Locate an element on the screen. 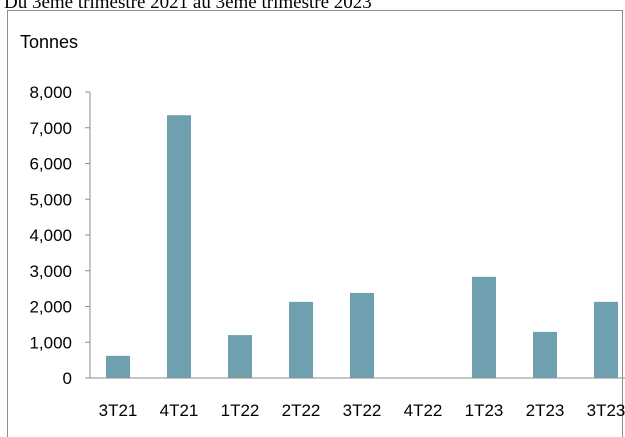 The height and width of the screenshot is (437, 625). y-axis-unit-label: Tonnes is located at coordinates (49, 42).